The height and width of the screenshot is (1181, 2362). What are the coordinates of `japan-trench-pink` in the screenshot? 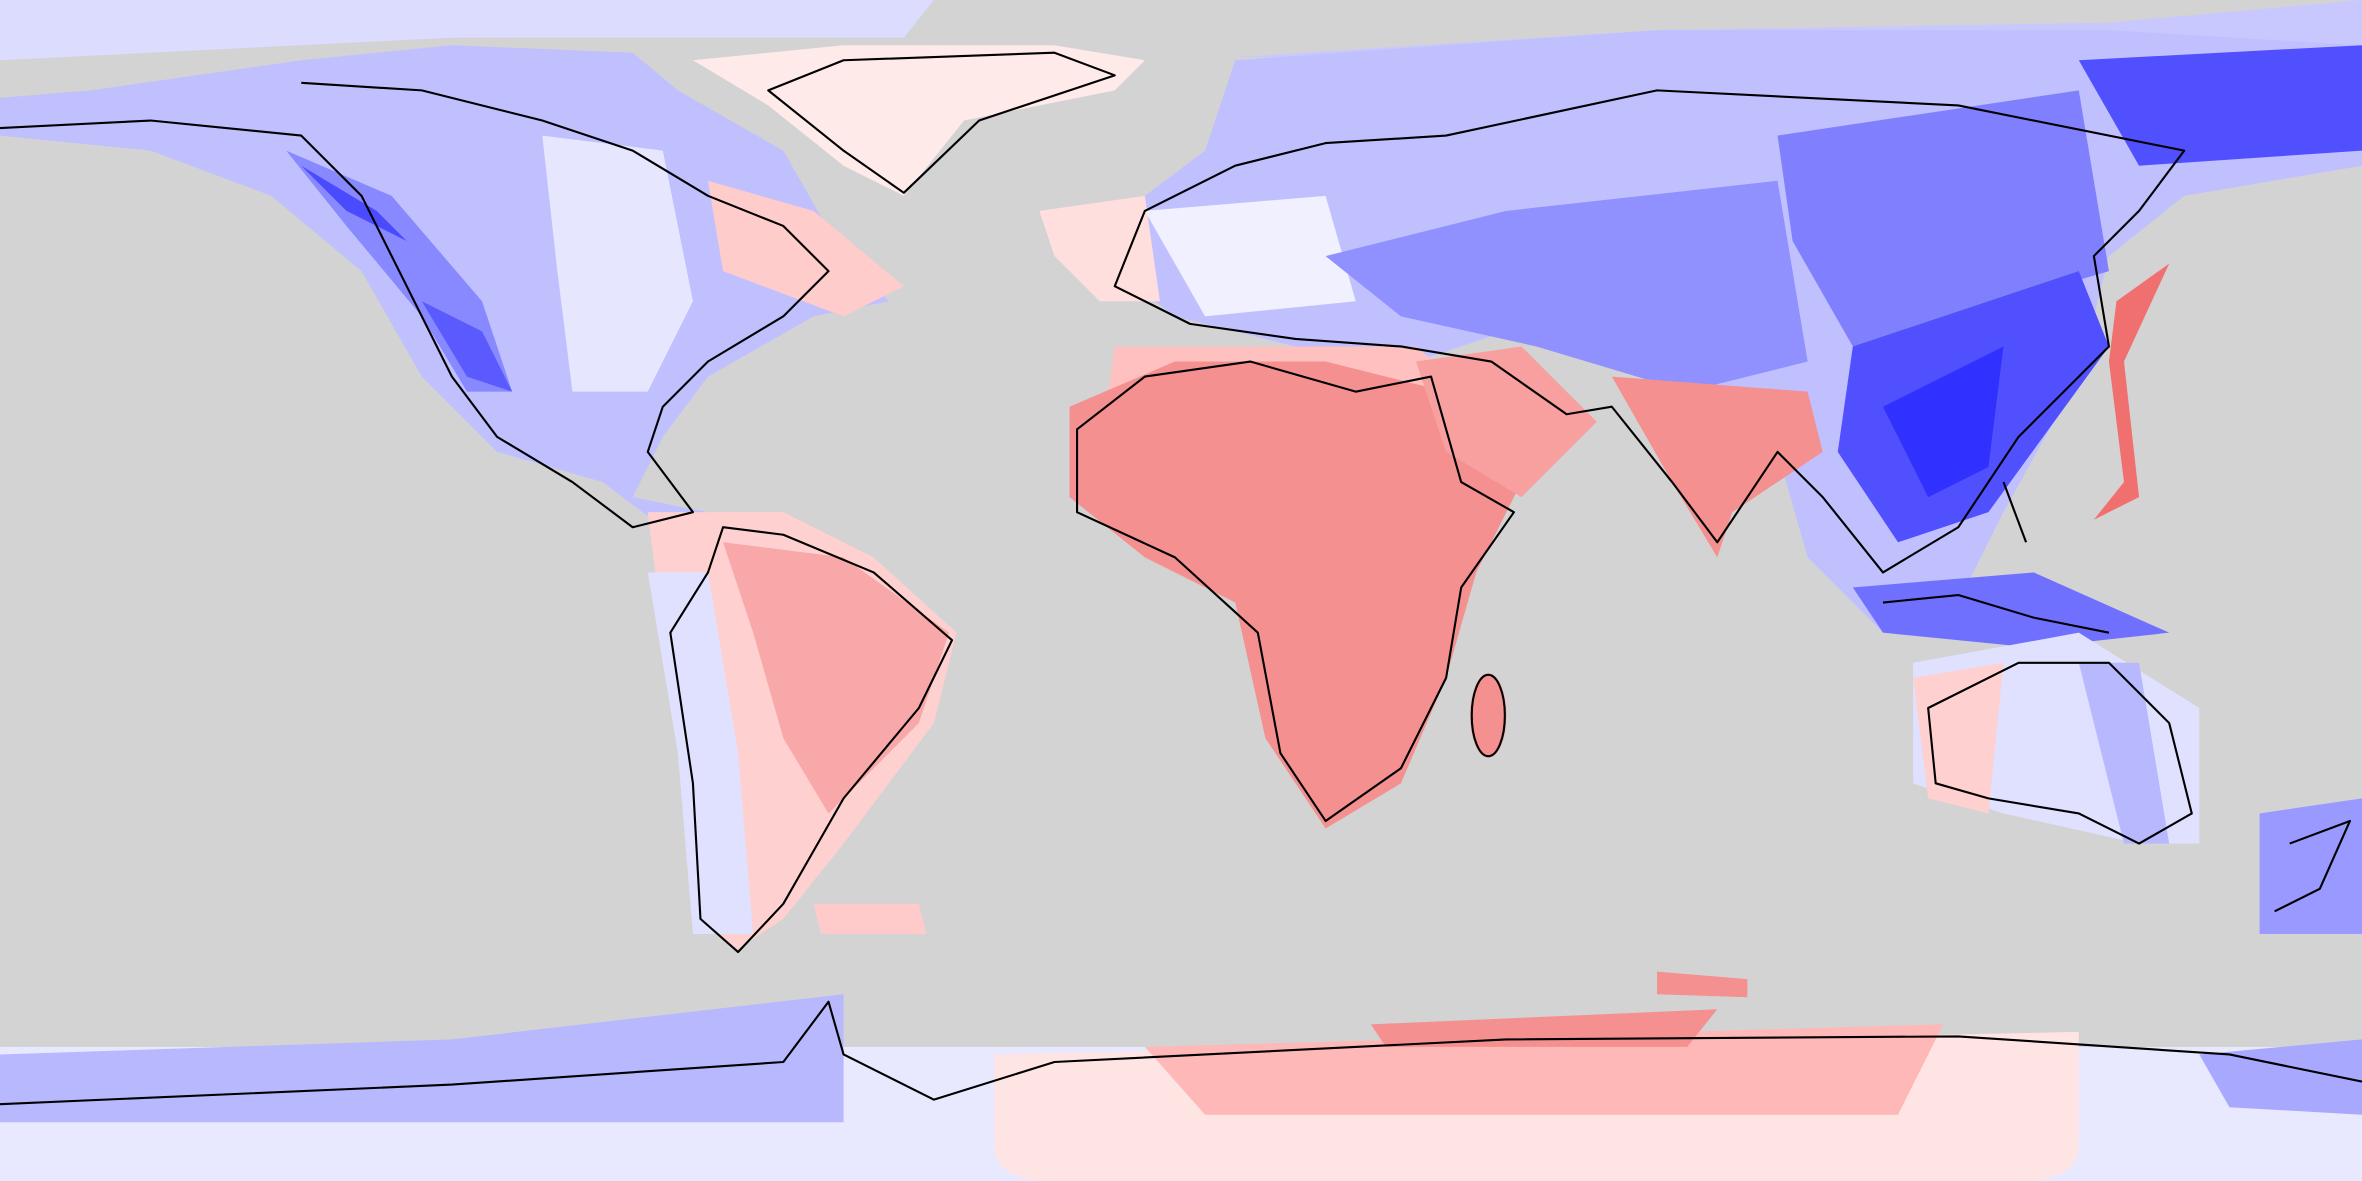 It's located at (2131, 391).